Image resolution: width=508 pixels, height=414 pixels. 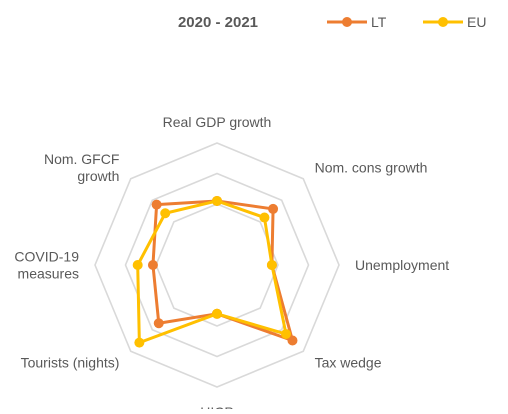 I want to click on series-layer, so click(x=215, y=271).